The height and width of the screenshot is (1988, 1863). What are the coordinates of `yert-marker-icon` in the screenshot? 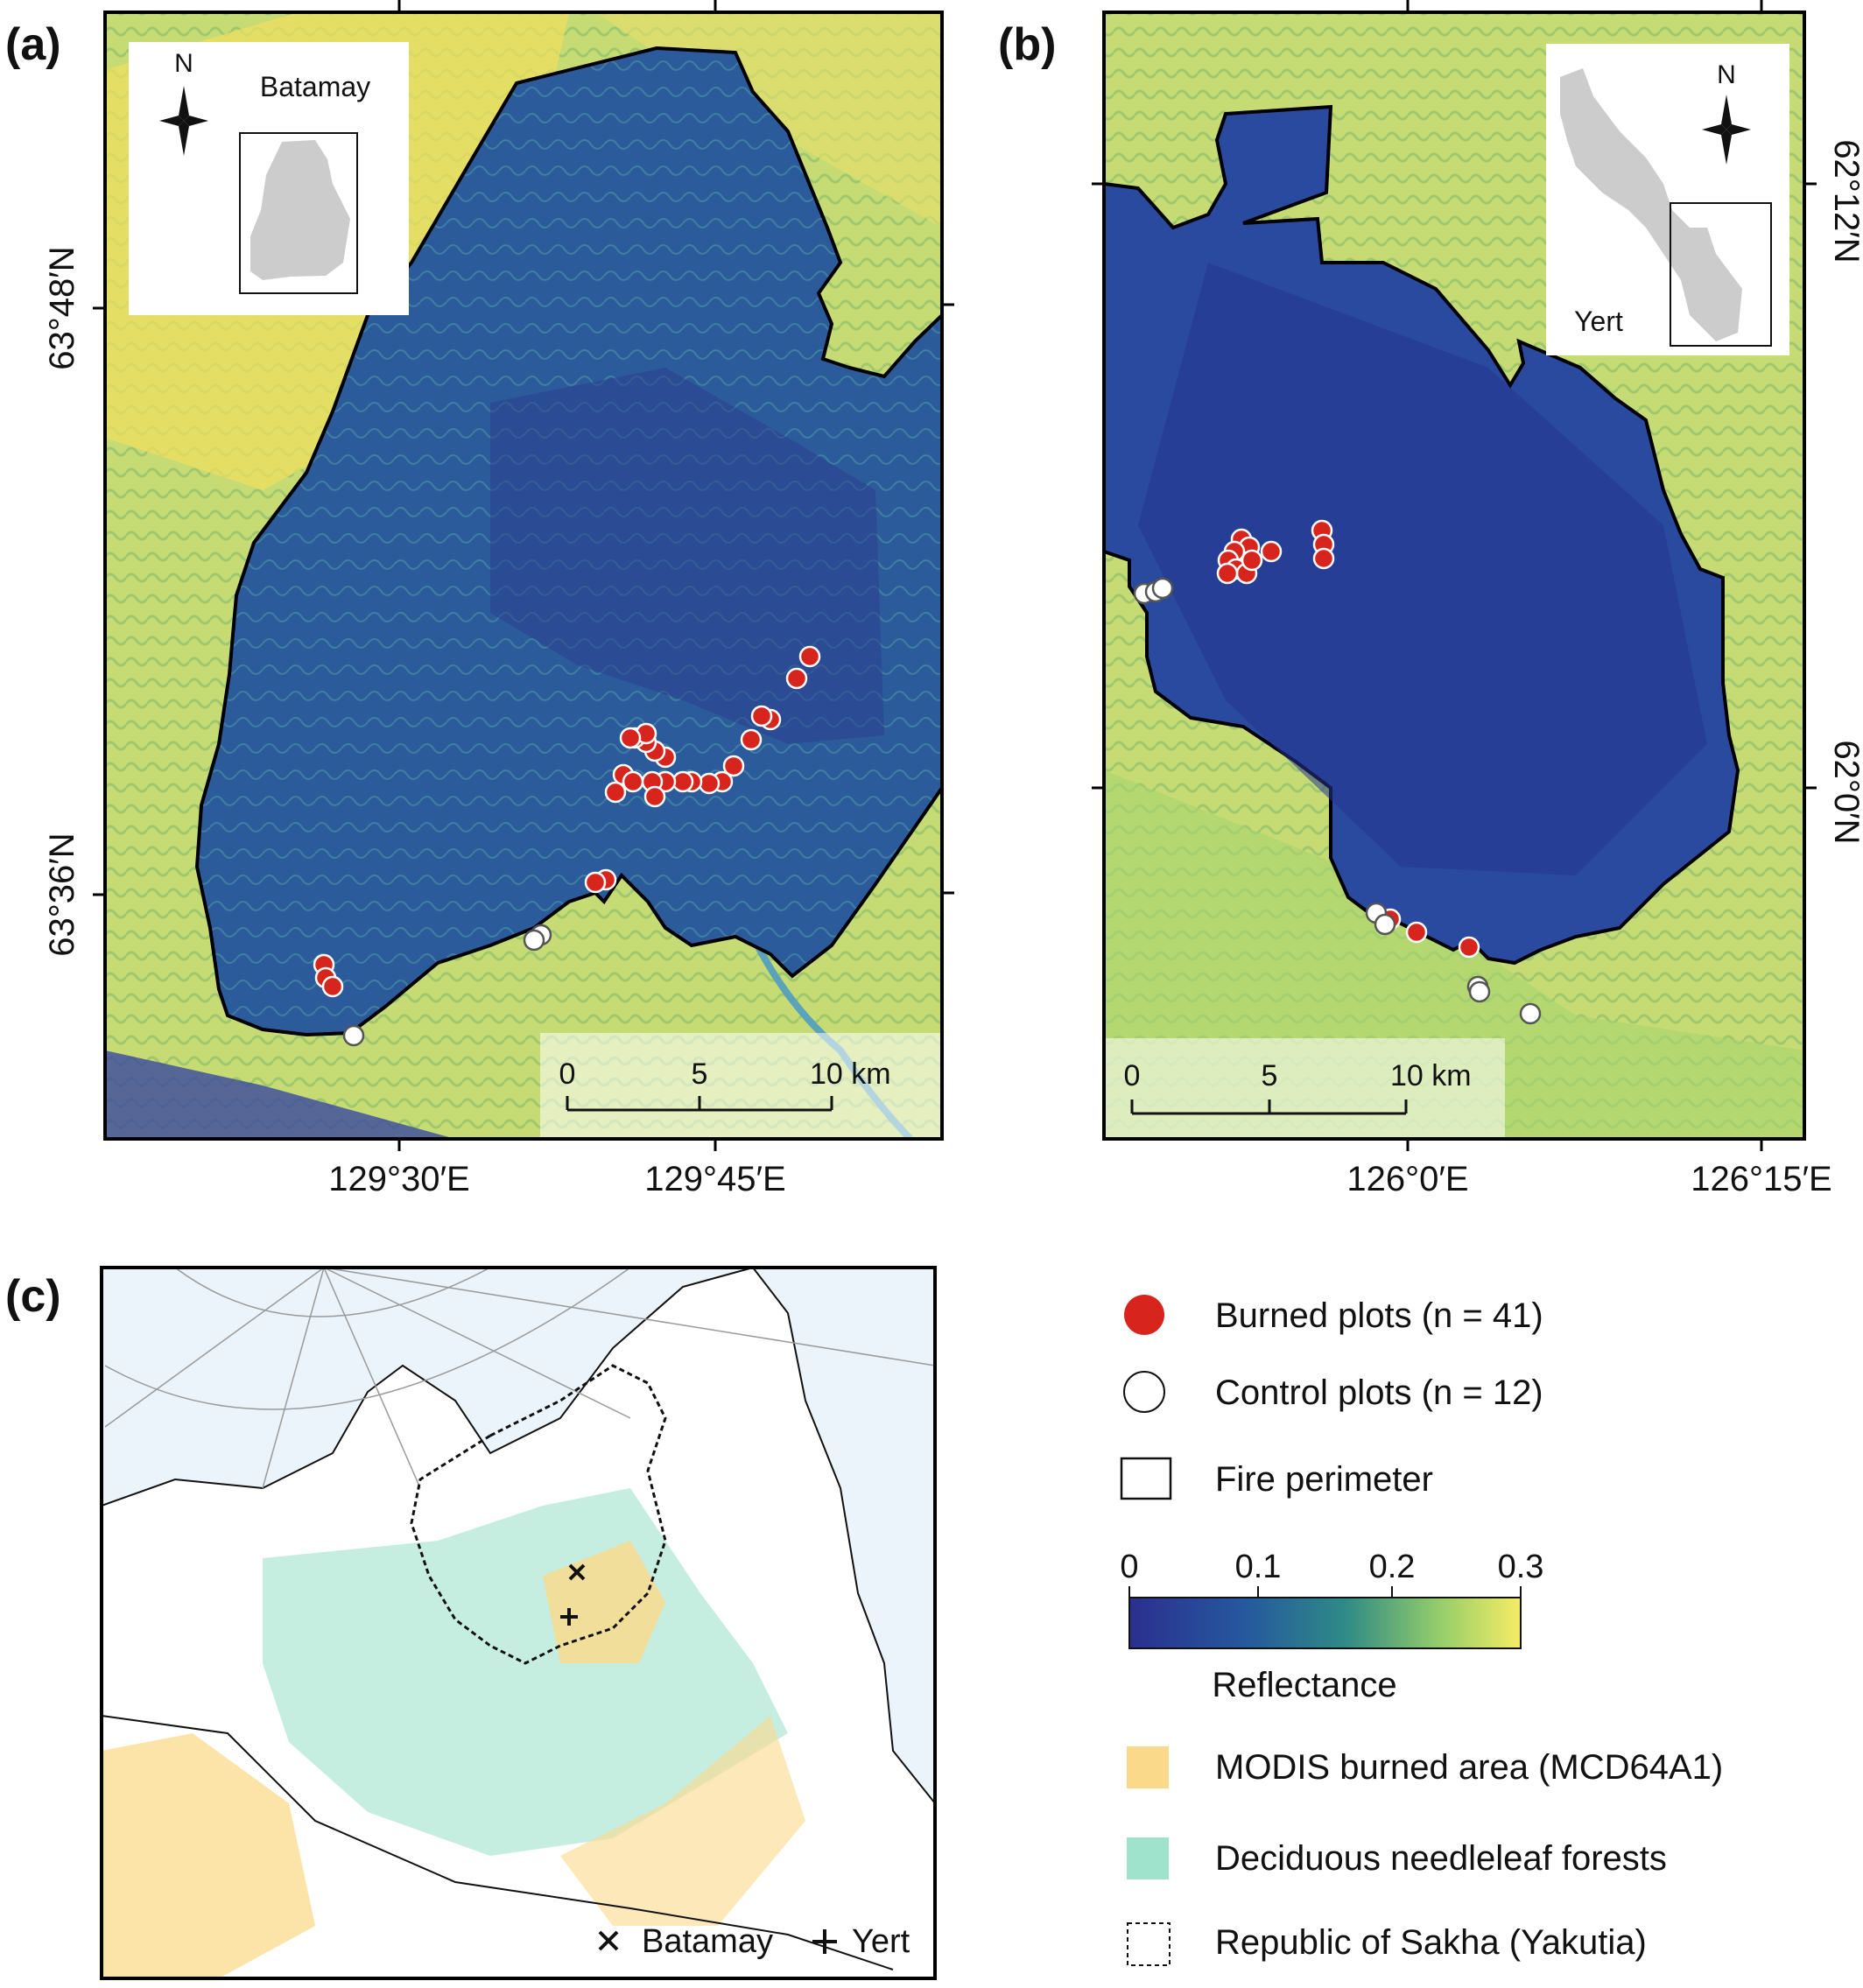 It's located at (569, 1617).